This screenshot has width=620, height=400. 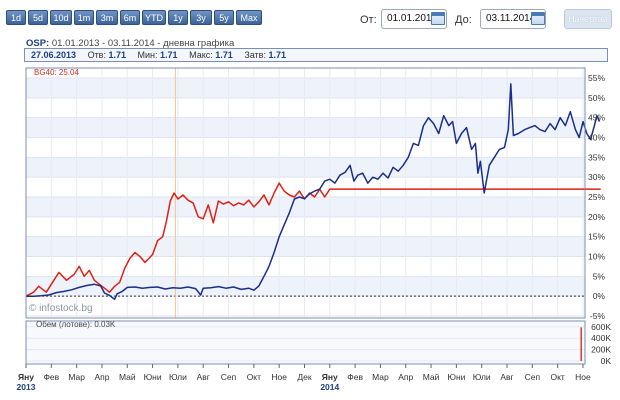 What do you see at coordinates (224, 17) in the screenshot?
I see `range-button-5y: 5y` at bounding box center [224, 17].